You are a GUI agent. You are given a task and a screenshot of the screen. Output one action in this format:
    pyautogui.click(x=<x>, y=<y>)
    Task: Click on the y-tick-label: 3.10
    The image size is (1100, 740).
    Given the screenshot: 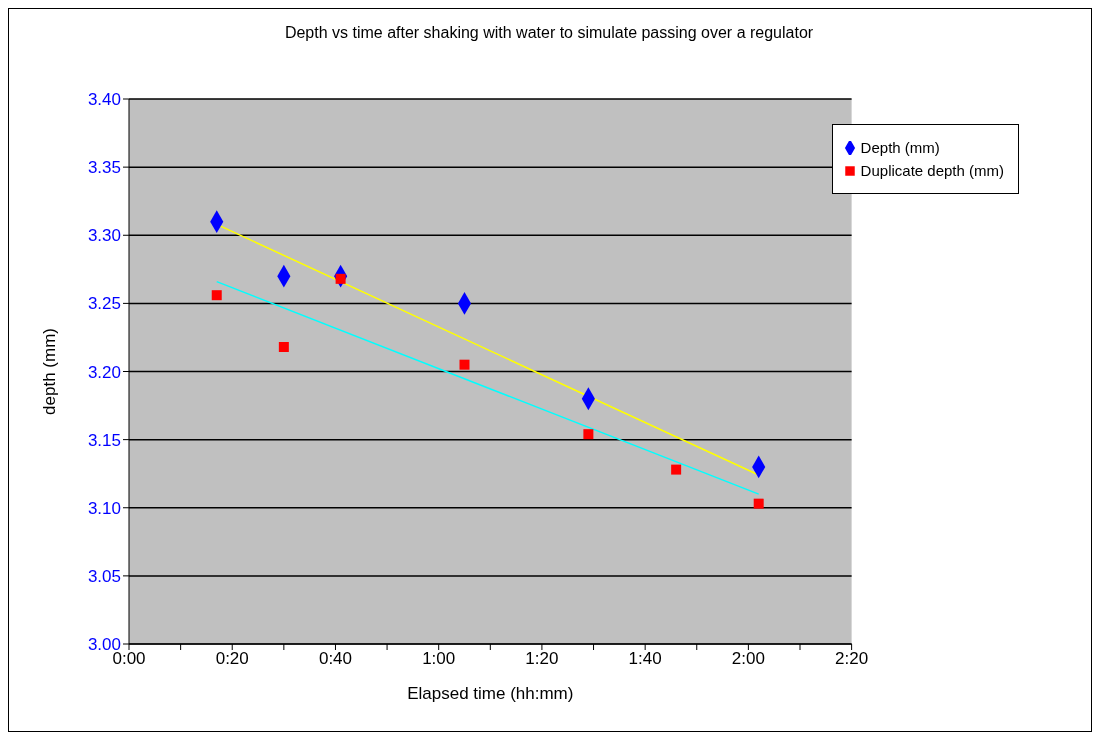 What is the action you would take?
    pyautogui.click(x=104, y=508)
    